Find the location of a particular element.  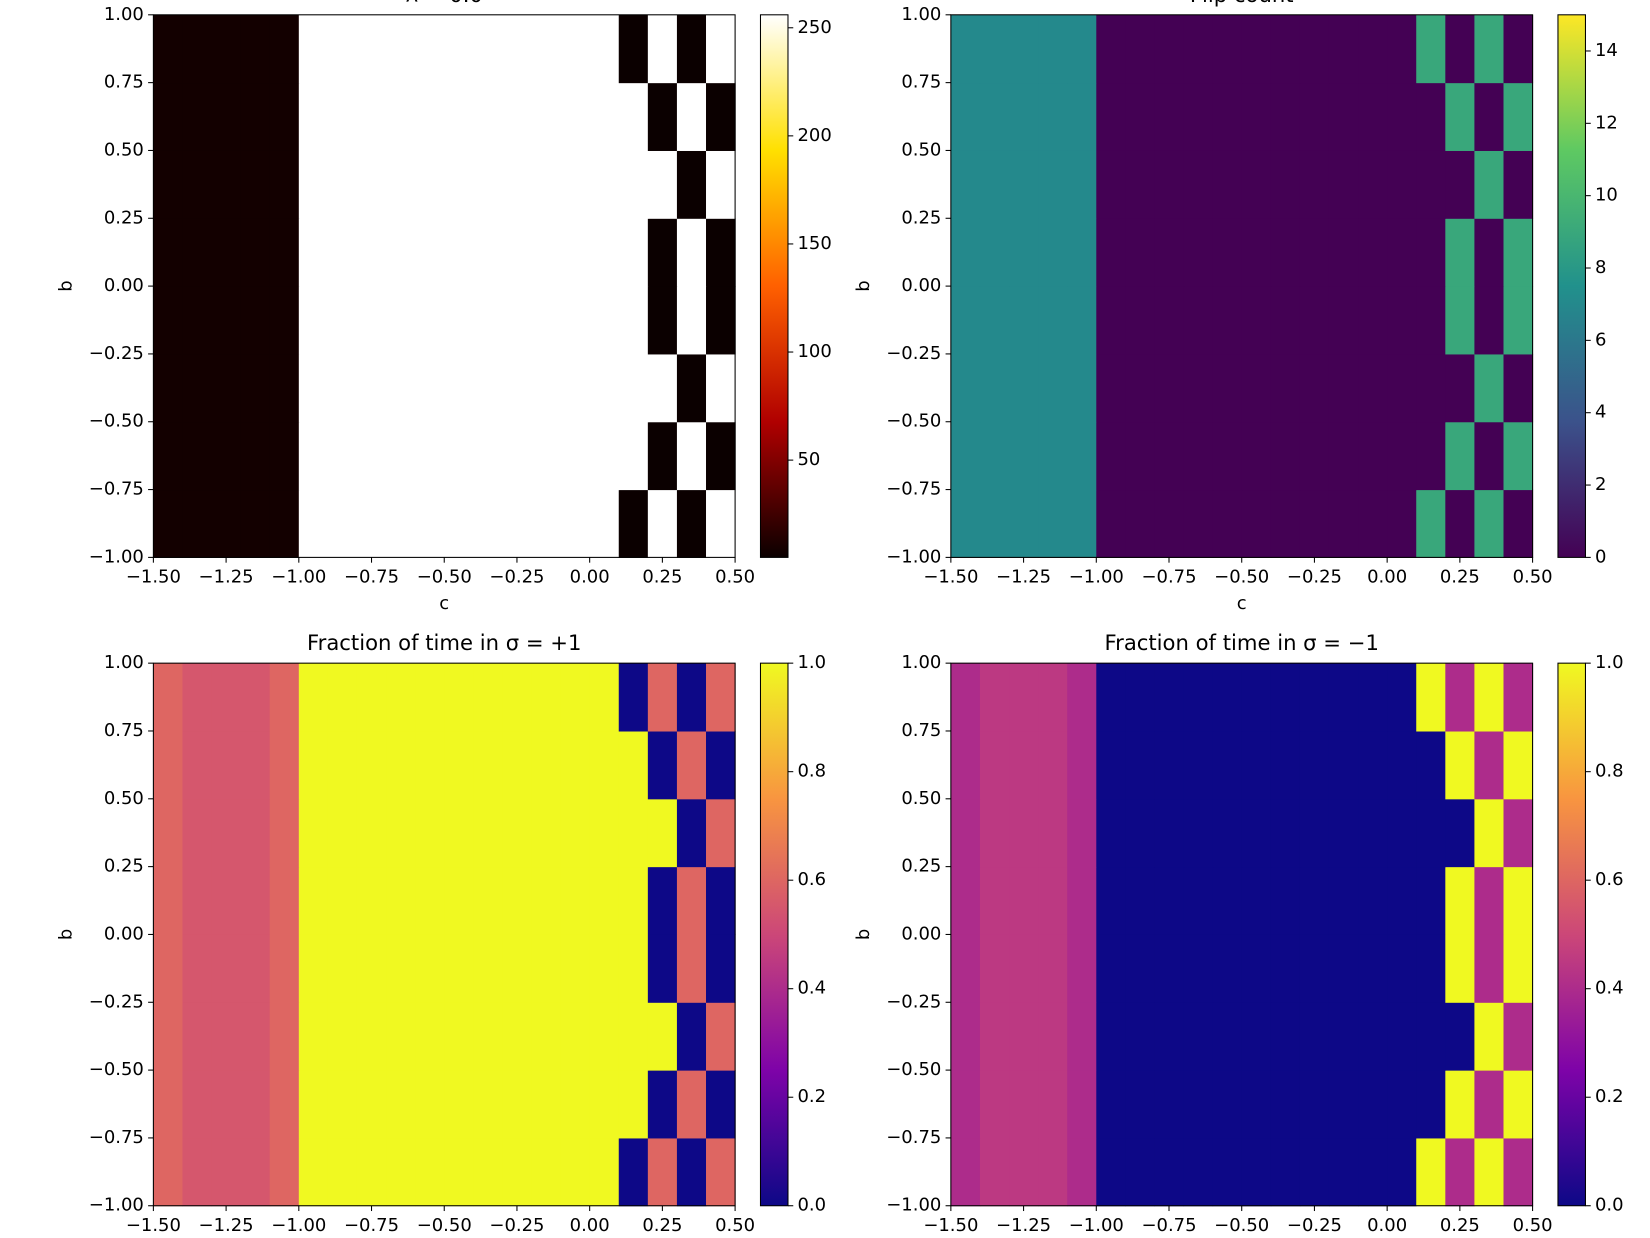

y-axis-label: b is located at coordinates (66, 934).